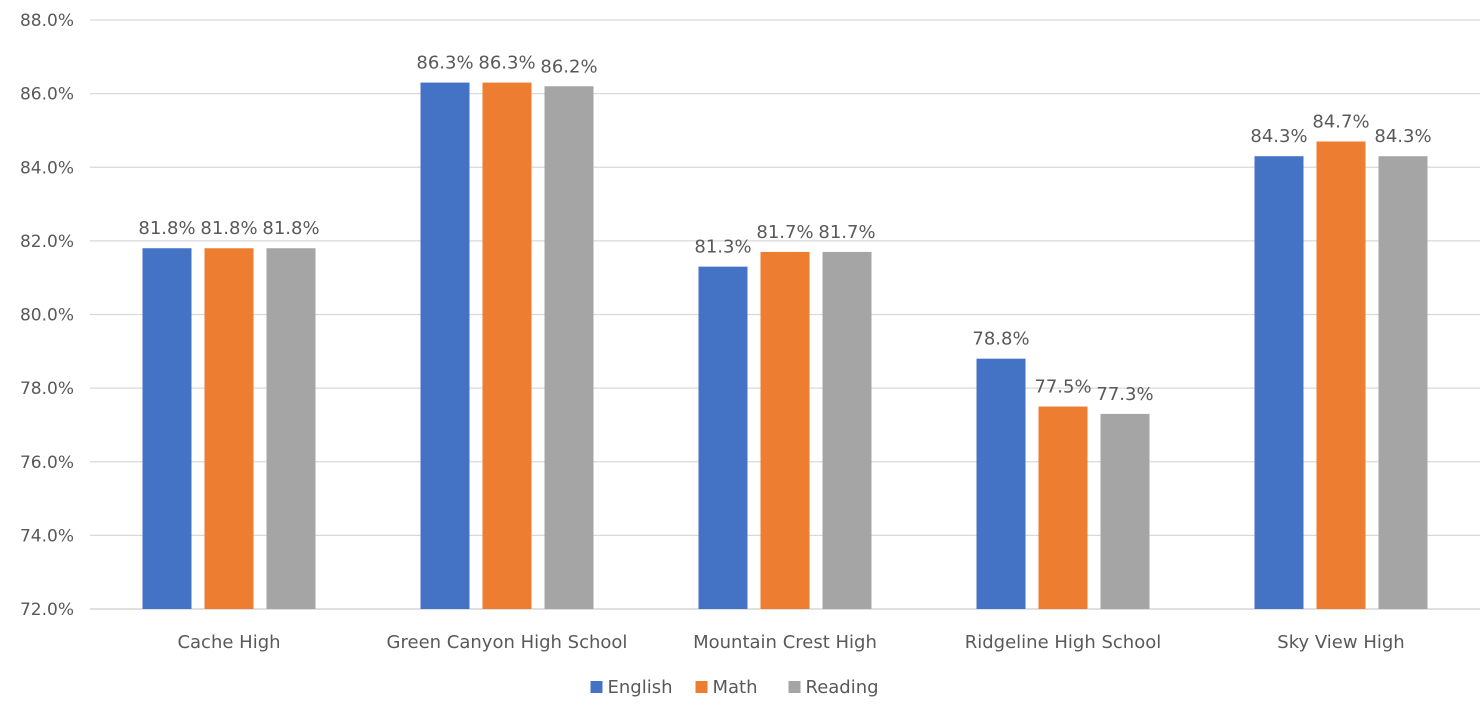  I want to click on legend-item-math: Math, so click(726, 687).